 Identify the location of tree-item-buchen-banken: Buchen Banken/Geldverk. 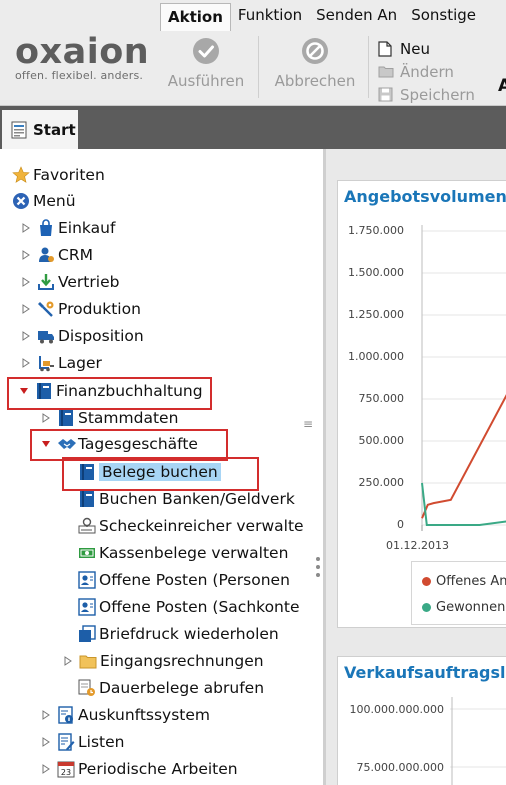
(186, 499).